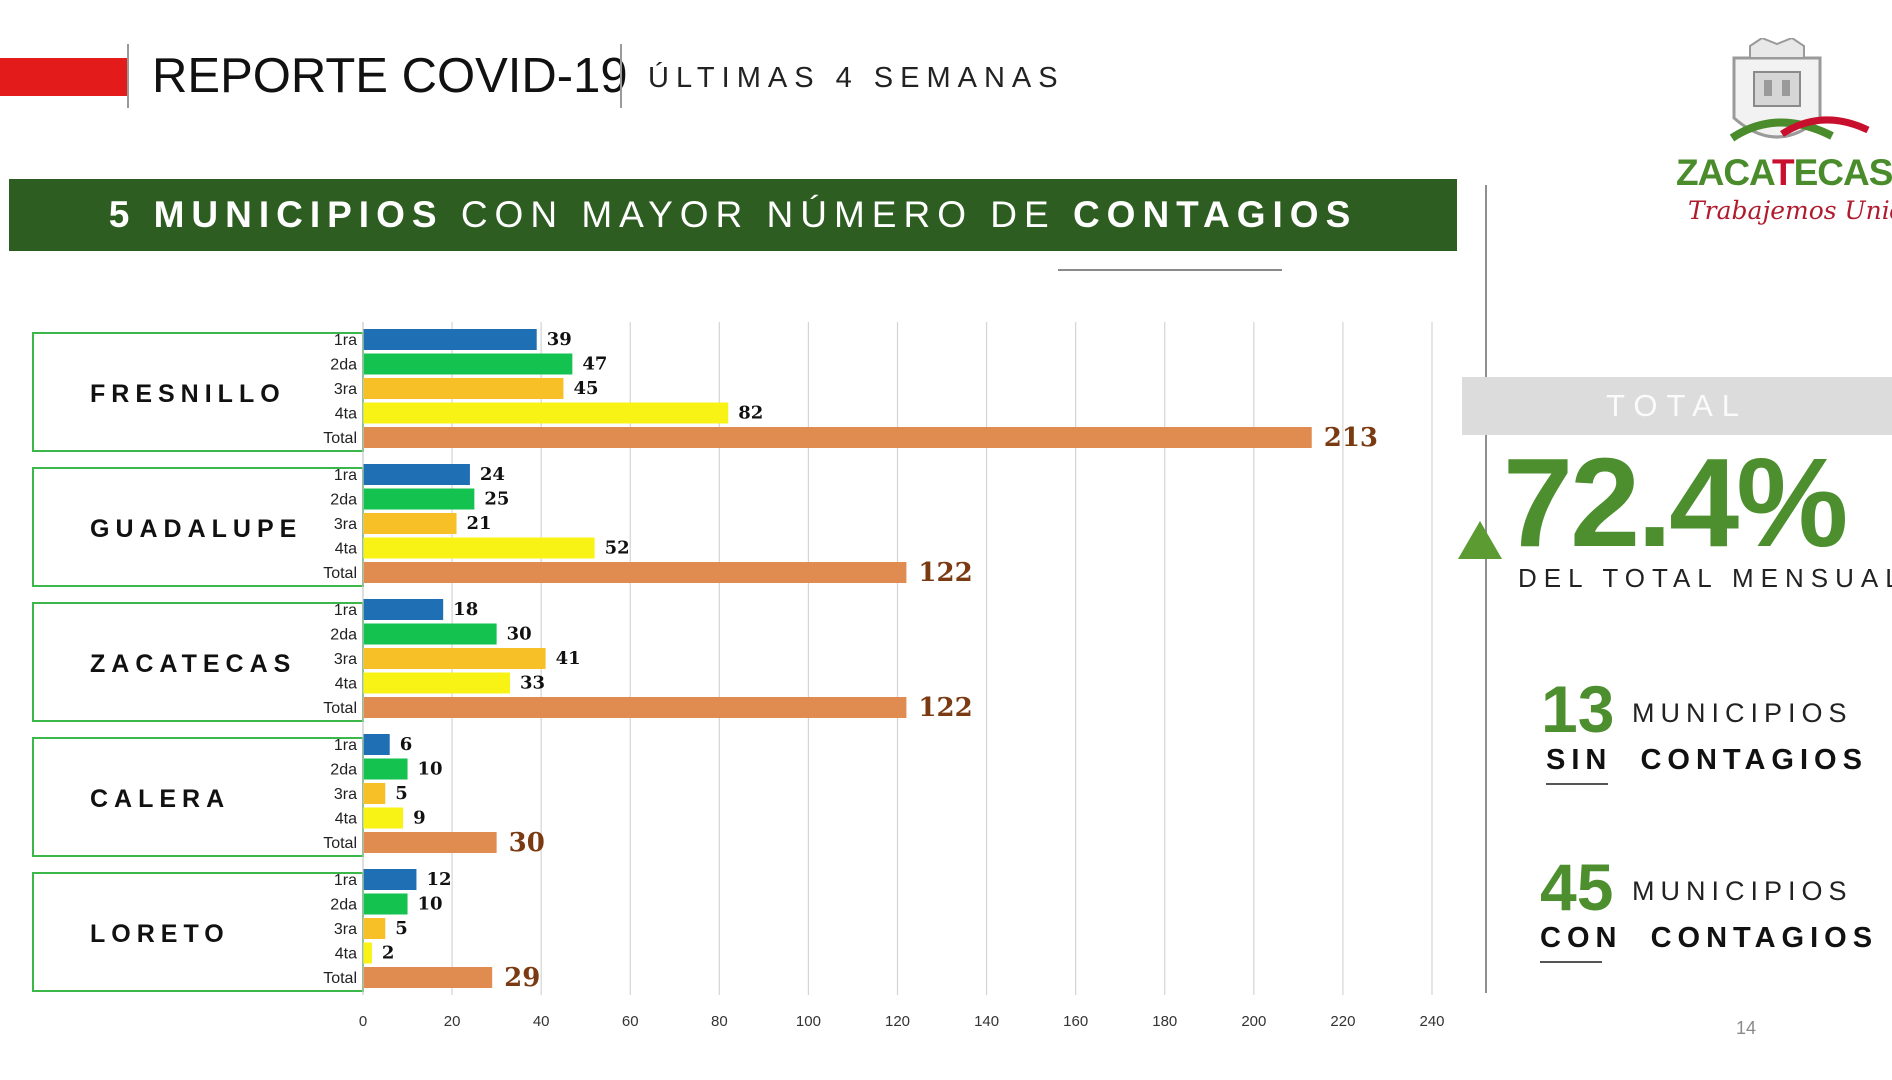 This screenshot has height=1080, width=1892. What do you see at coordinates (1842, 172) in the screenshot?
I see `logo-word-c: ECAS` at bounding box center [1842, 172].